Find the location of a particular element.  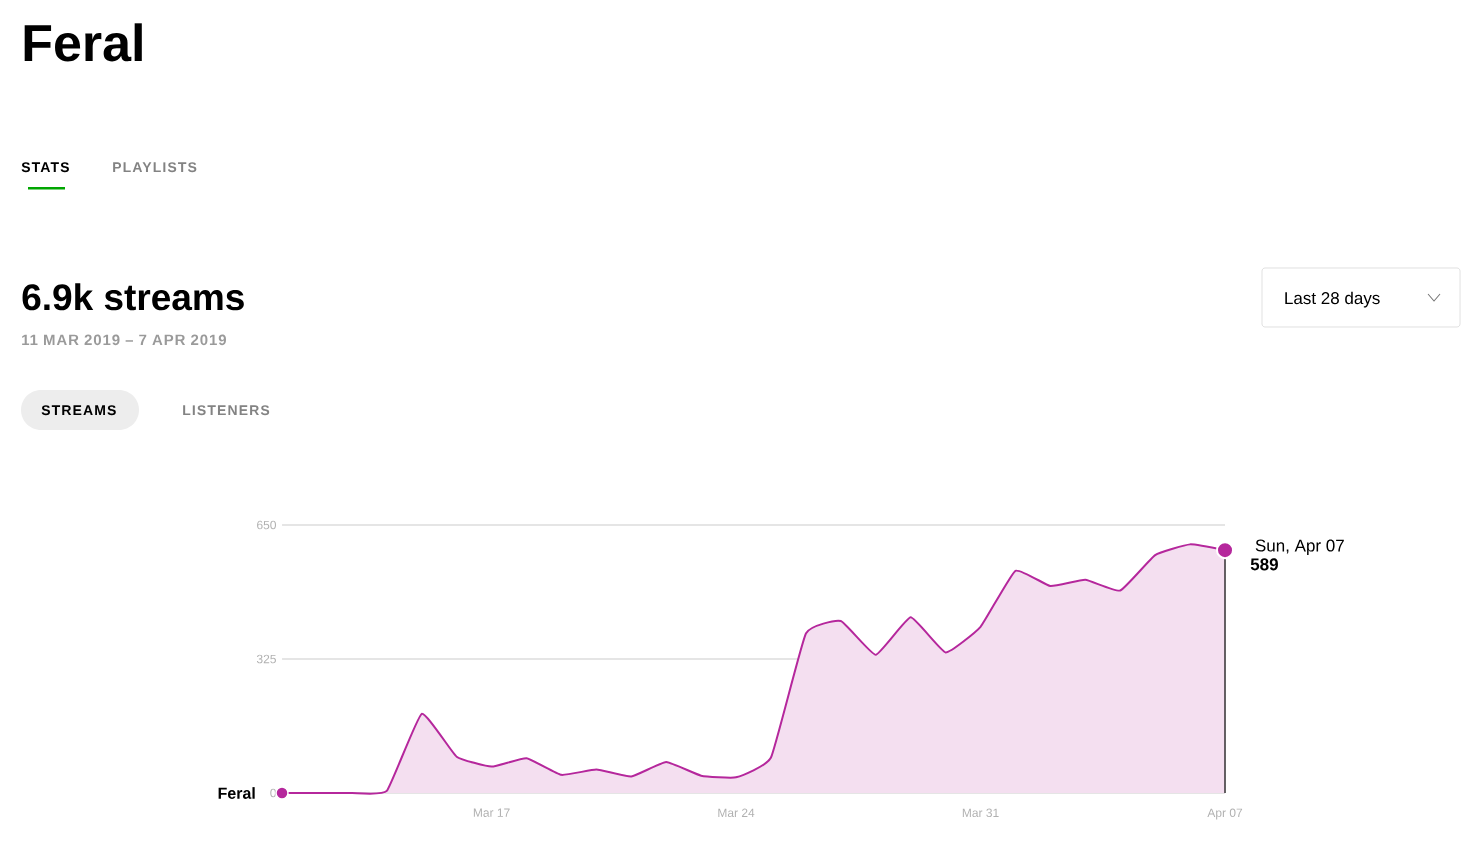

series-label: Feral is located at coordinates (236, 793).